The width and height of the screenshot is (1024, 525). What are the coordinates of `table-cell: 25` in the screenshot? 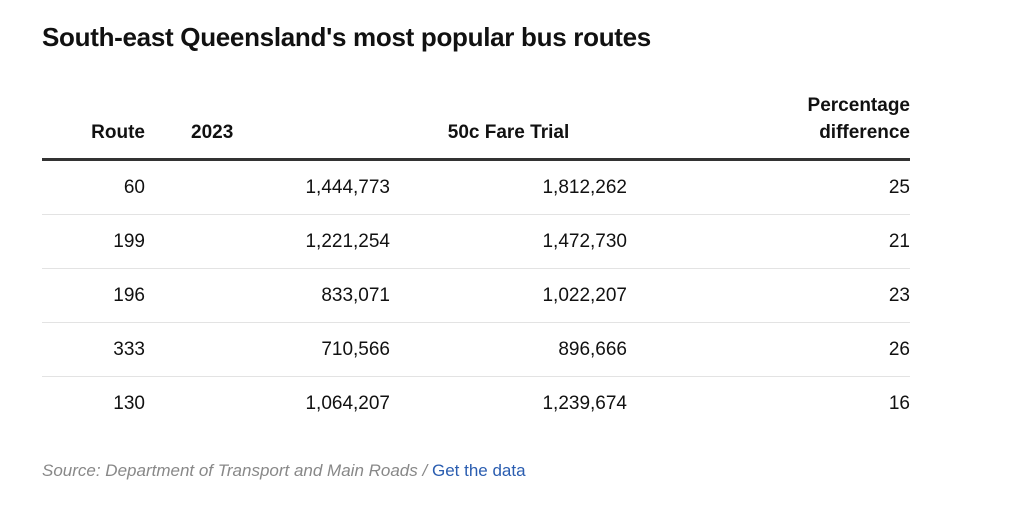 It's located at (768, 187).